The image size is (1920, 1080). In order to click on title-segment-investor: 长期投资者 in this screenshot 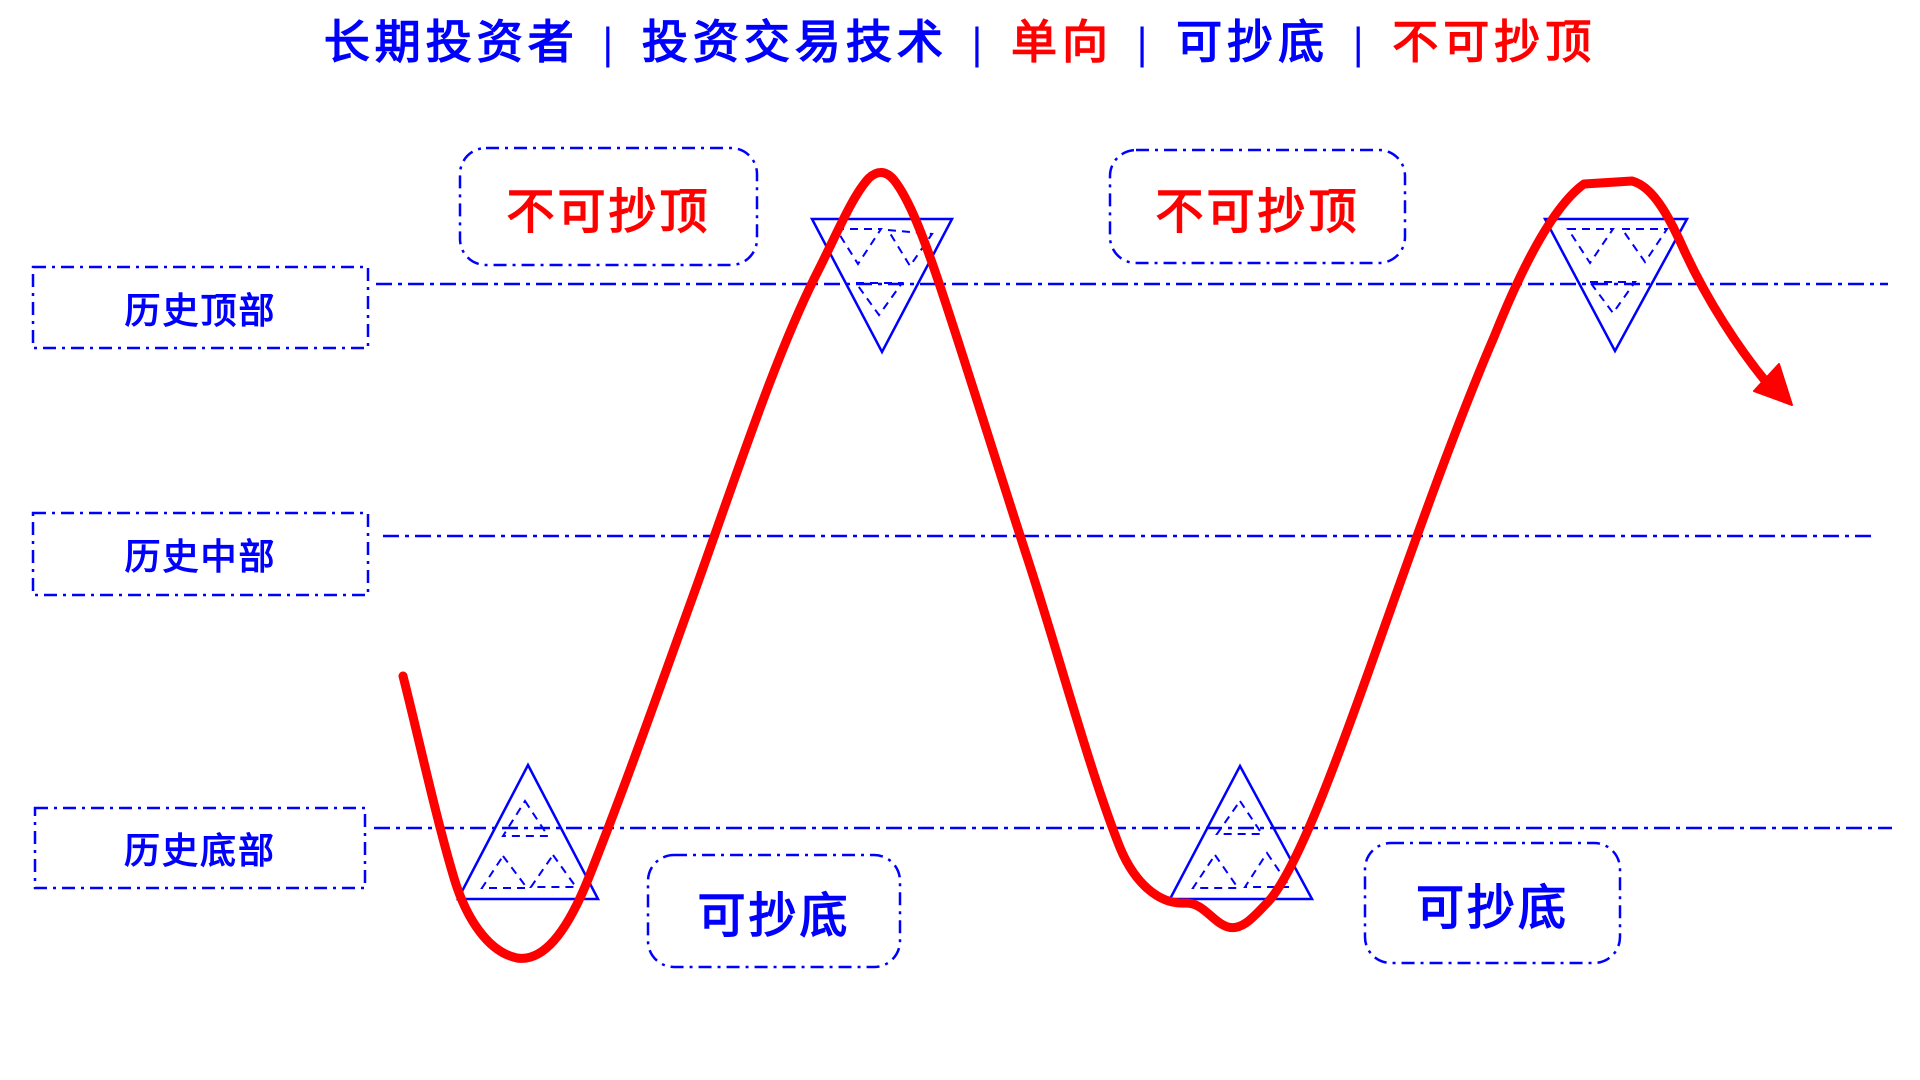, I will do `click(451, 42)`.